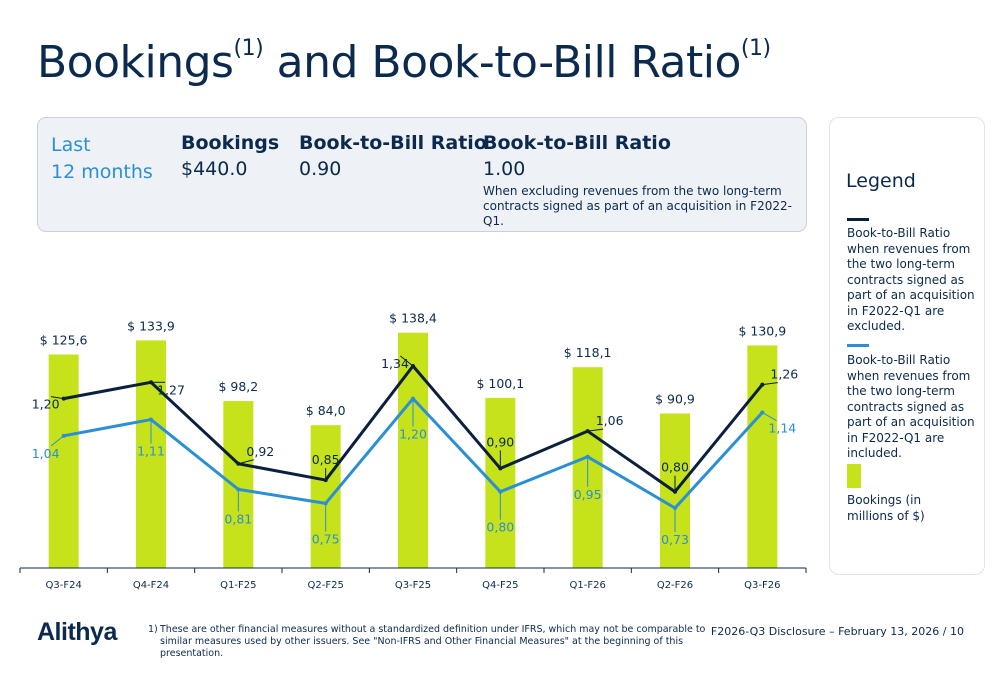  What do you see at coordinates (63, 435) in the screenshot?
I see `ratio-included-point-Q3-F24` at bounding box center [63, 435].